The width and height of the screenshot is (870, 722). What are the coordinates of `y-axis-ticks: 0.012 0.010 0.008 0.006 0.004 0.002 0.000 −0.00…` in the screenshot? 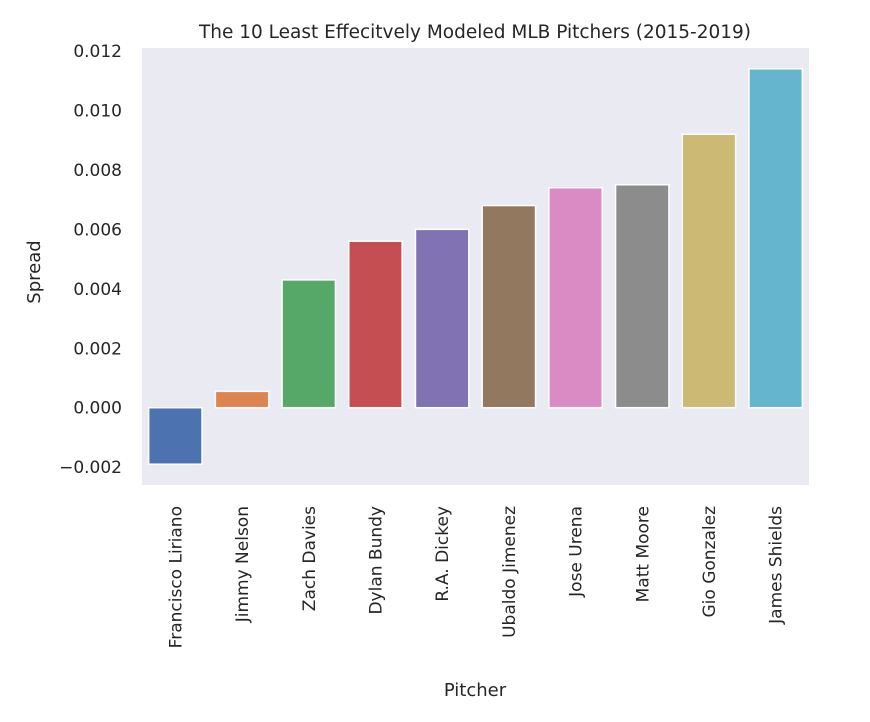 It's located at (90, 260).